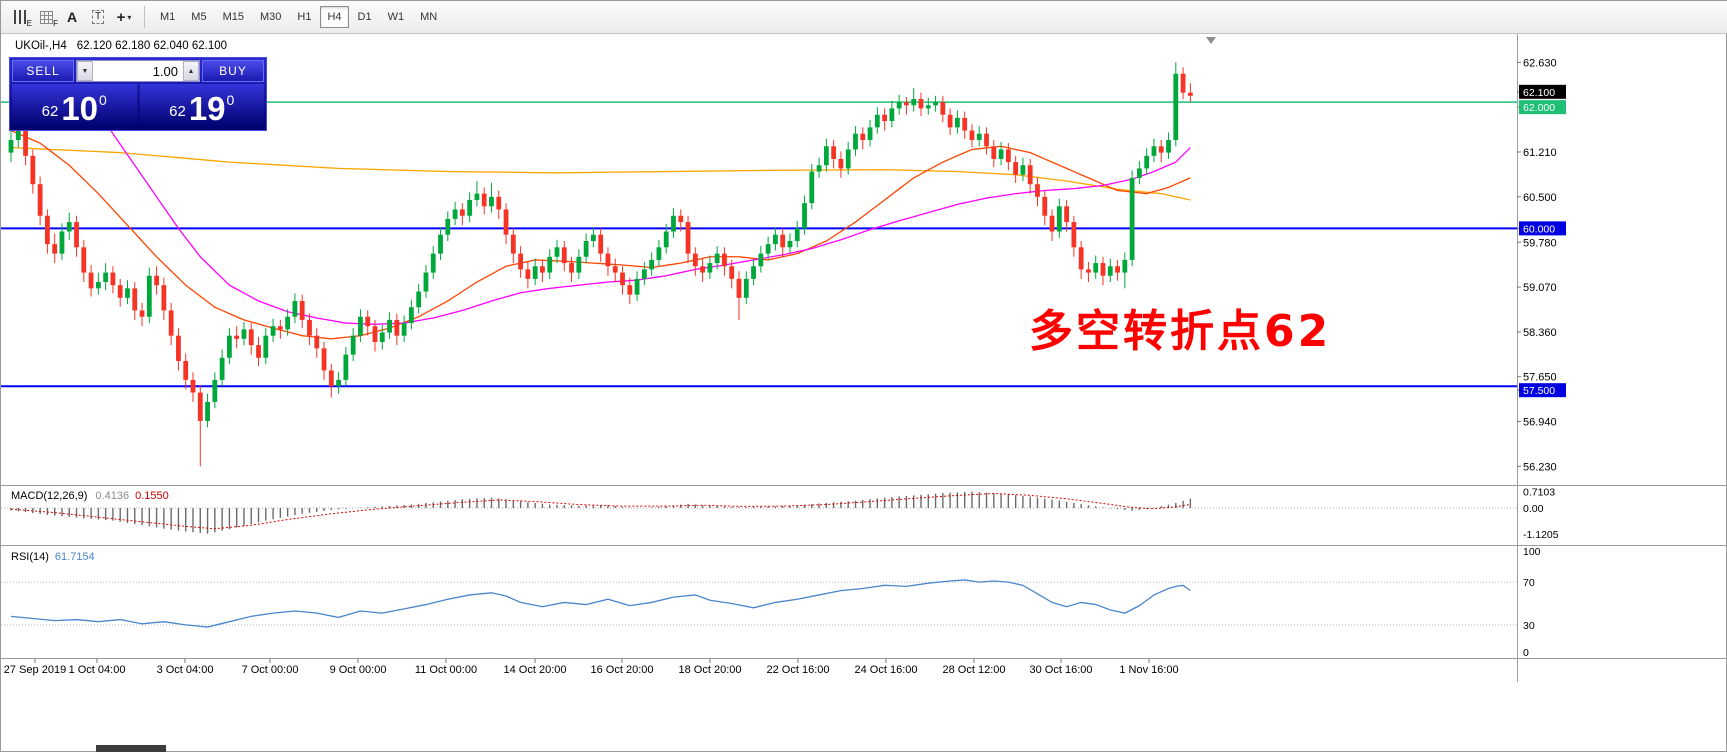 The image size is (1727, 753). Describe the element at coordinates (1180, 331) in the screenshot. I see `chart-text-annotation: 多空转折点62` at that location.